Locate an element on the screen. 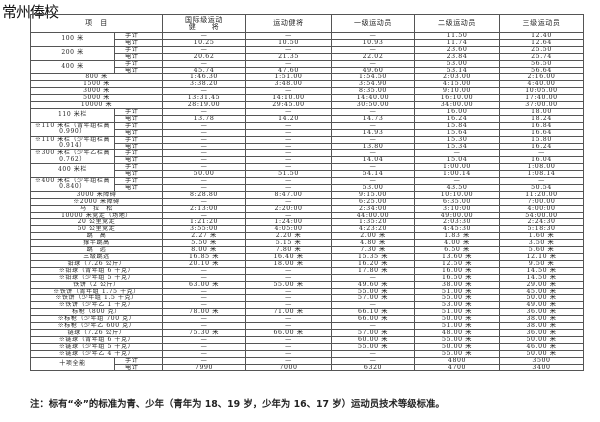 The image size is (600, 422). standard-value: 10.50 is located at coordinates (288, 42).